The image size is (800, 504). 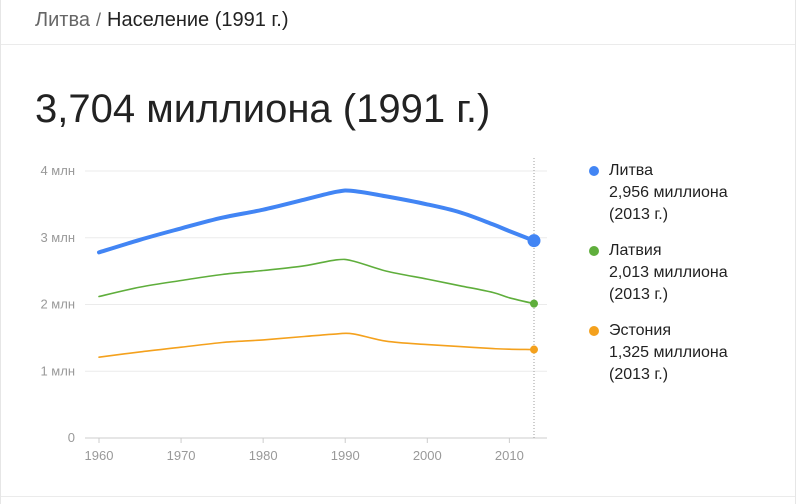 What do you see at coordinates (345, 455) in the screenshot?
I see `x-tick-label: 1990` at bounding box center [345, 455].